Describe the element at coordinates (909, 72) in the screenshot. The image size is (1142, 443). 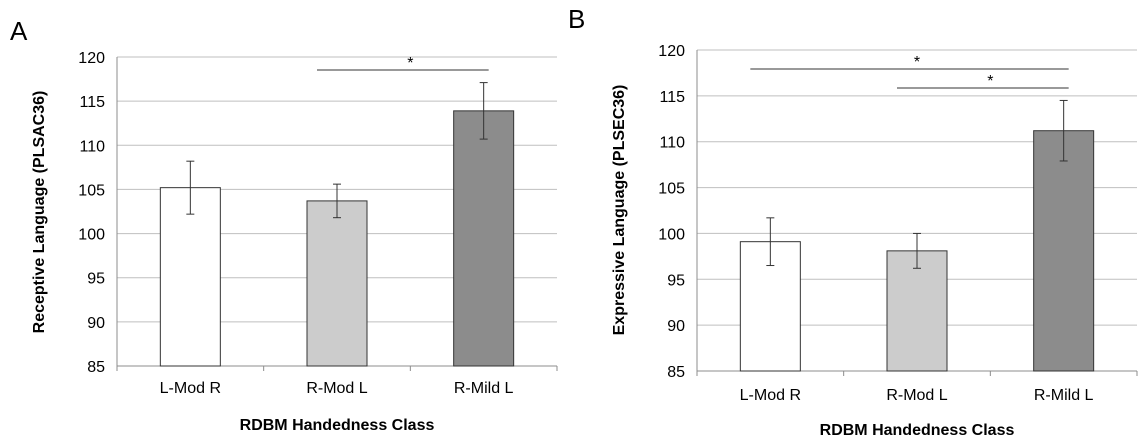
I see `panel-b-significance: **` at that location.